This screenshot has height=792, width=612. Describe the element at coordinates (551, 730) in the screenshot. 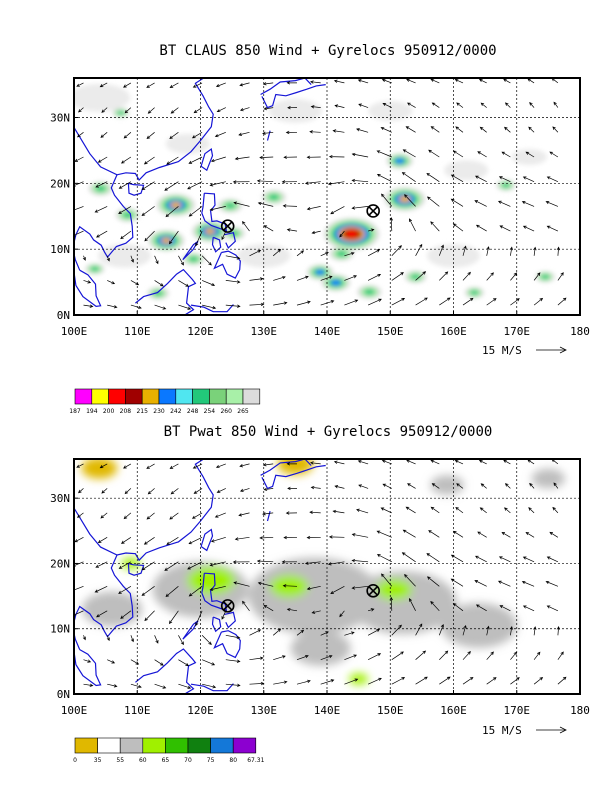

I see `vector-reference-arrow` at that location.